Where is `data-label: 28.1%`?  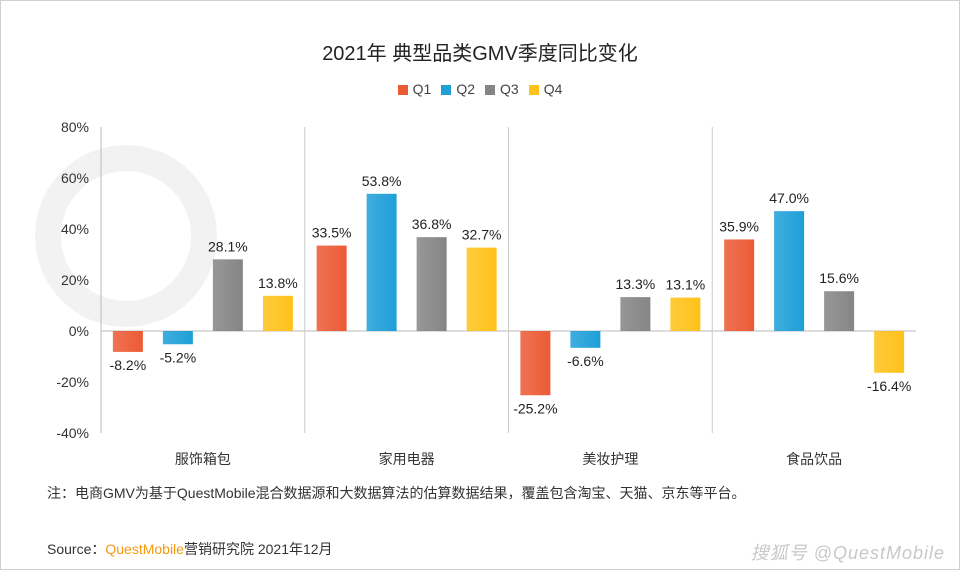
data-label: 28.1% is located at coordinates (228, 246).